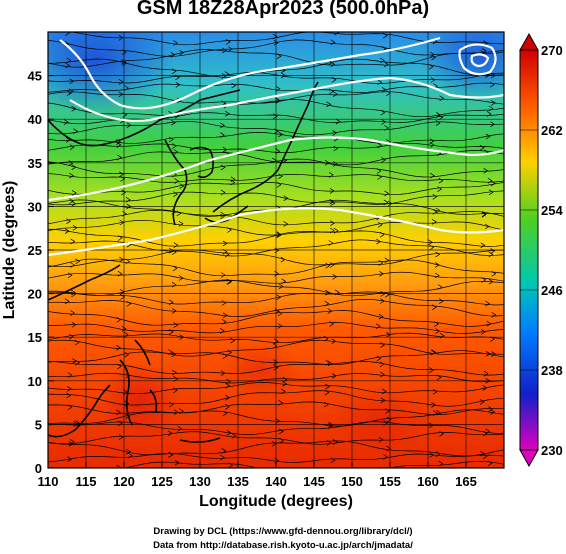  Describe the element at coordinates (48, 481) in the screenshot. I see `x-tick-label: 110` at that location.